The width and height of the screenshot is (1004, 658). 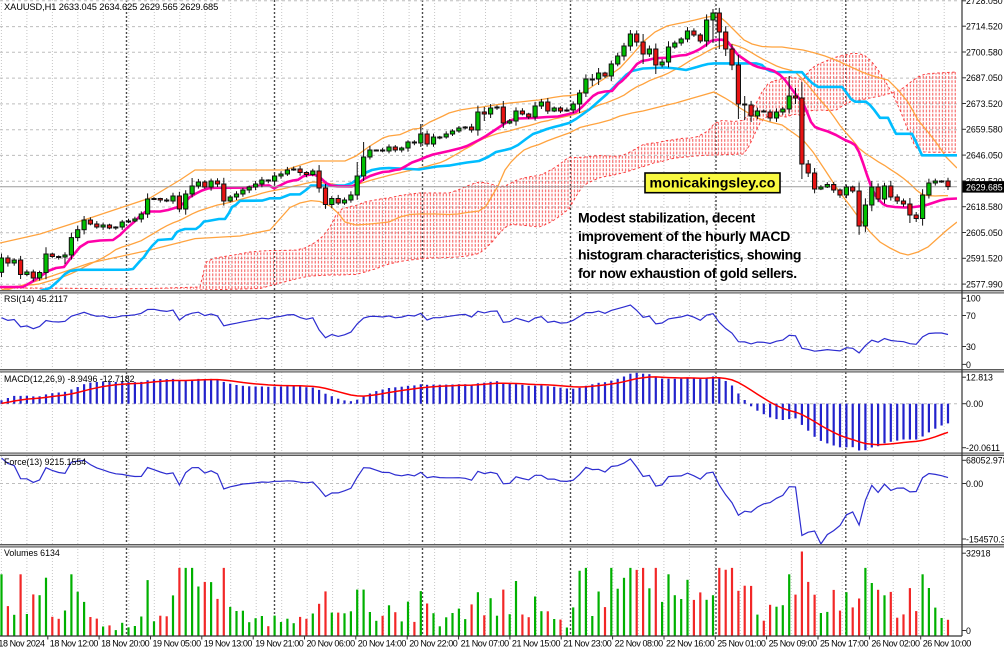 I want to click on svg-text: 2659.580, so click(x=984, y=130).